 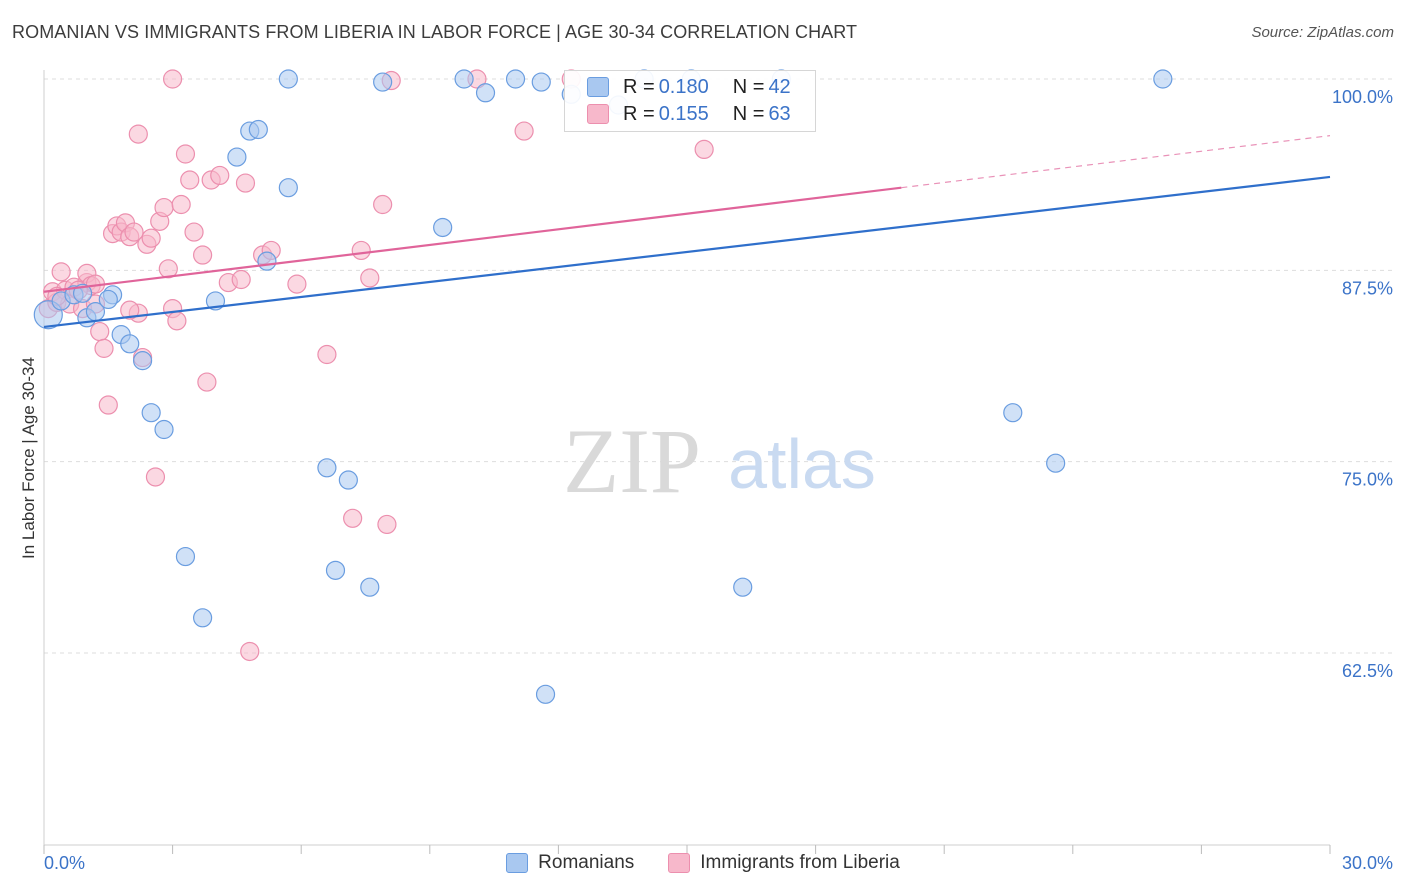 I want to click on y-tick-label: 87.5%, so click(x=1367, y=288).